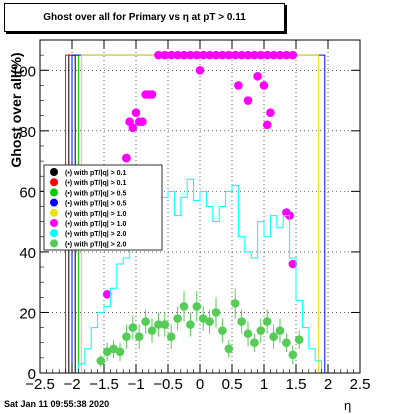 This screenshot has height=414, width=400. Describe the element at coordinates (328, 384) in the screenshot. I see `x-tick-label: 2` at that location.